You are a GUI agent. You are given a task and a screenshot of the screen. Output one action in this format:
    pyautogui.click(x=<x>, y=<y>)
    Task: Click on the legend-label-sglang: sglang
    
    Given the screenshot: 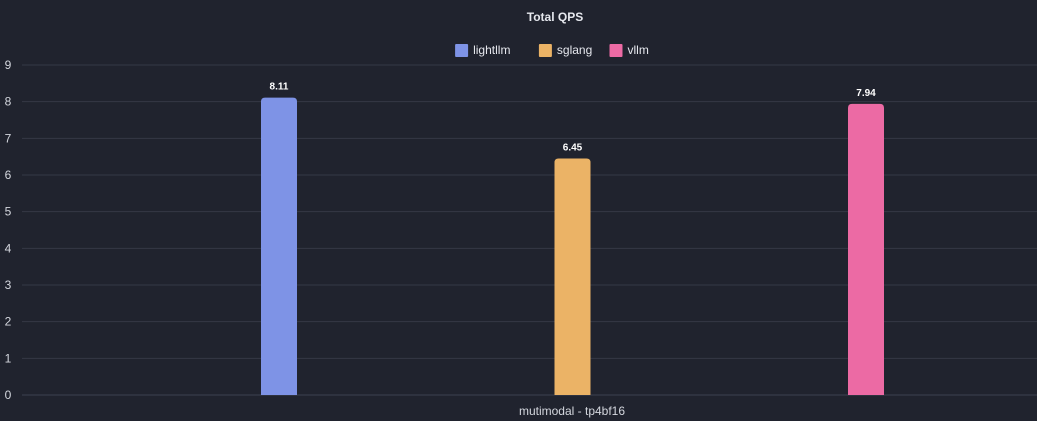 What is the action you would take?
    pyautogui.click(x=574, y=50)
    